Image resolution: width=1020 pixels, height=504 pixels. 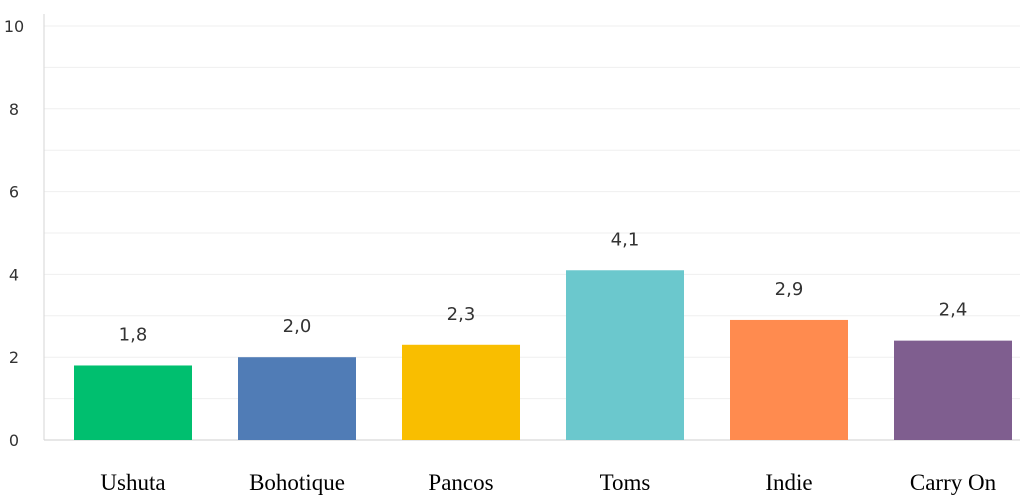 I want to click on data-label: 1,8, so click(x=133, y=334).